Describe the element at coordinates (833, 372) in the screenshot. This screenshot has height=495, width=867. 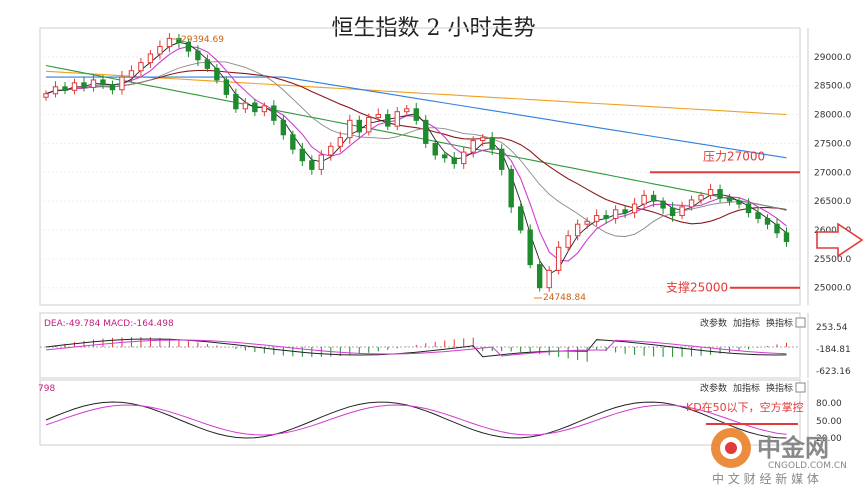
I see `macd-ytick: -623.16` at that location.